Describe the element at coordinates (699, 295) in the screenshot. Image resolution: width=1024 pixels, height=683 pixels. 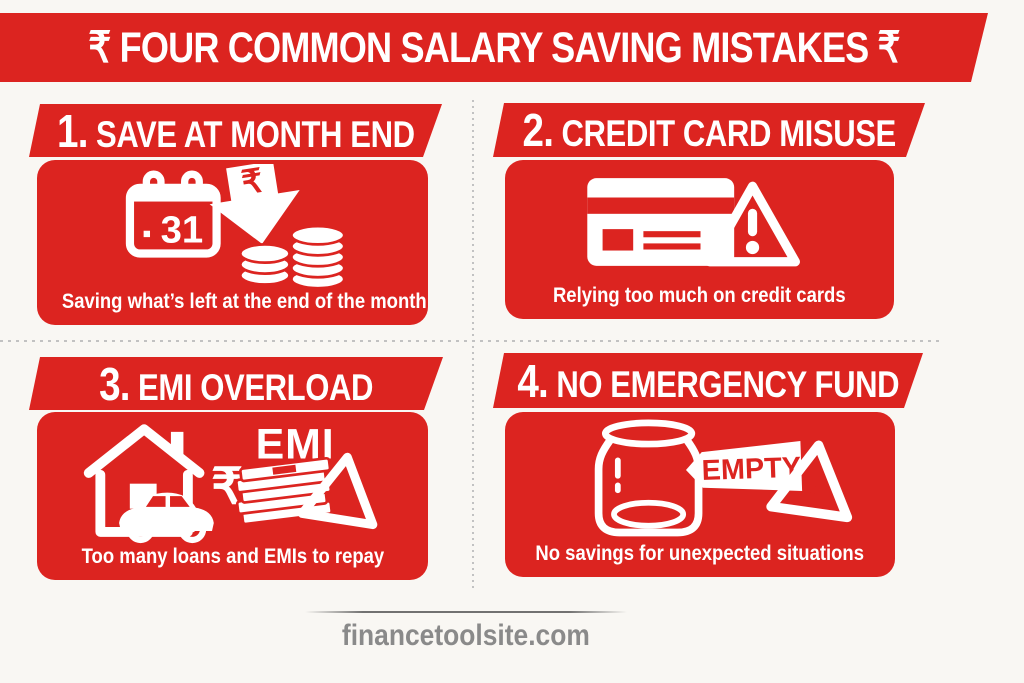
I see `section-2-caption: Relying too much on credit cards` at that location.